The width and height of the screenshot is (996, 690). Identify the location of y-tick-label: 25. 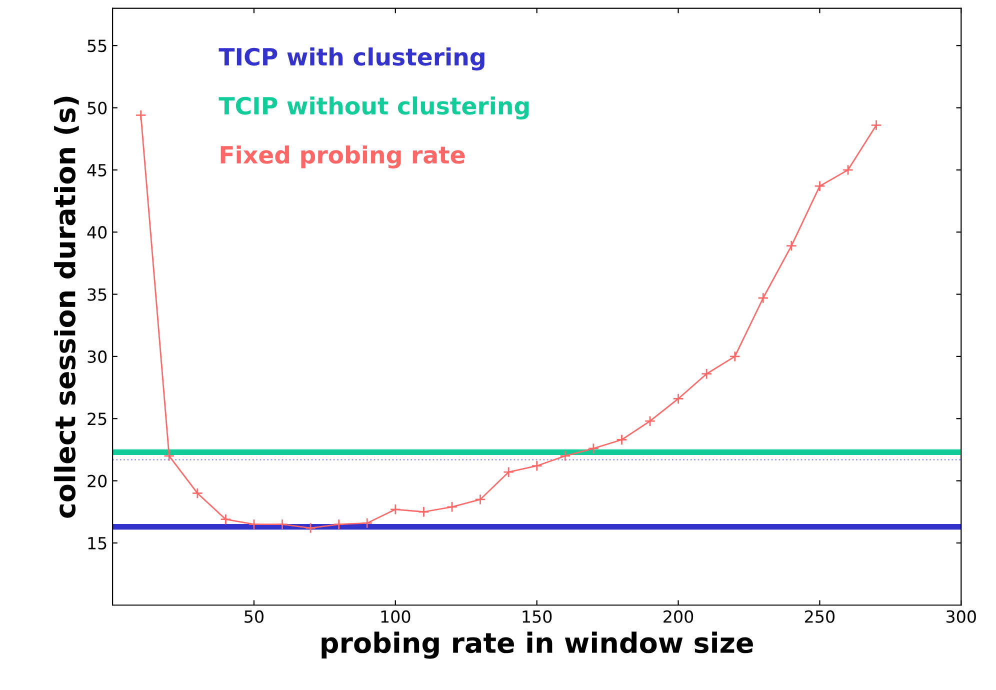
(97, 419).